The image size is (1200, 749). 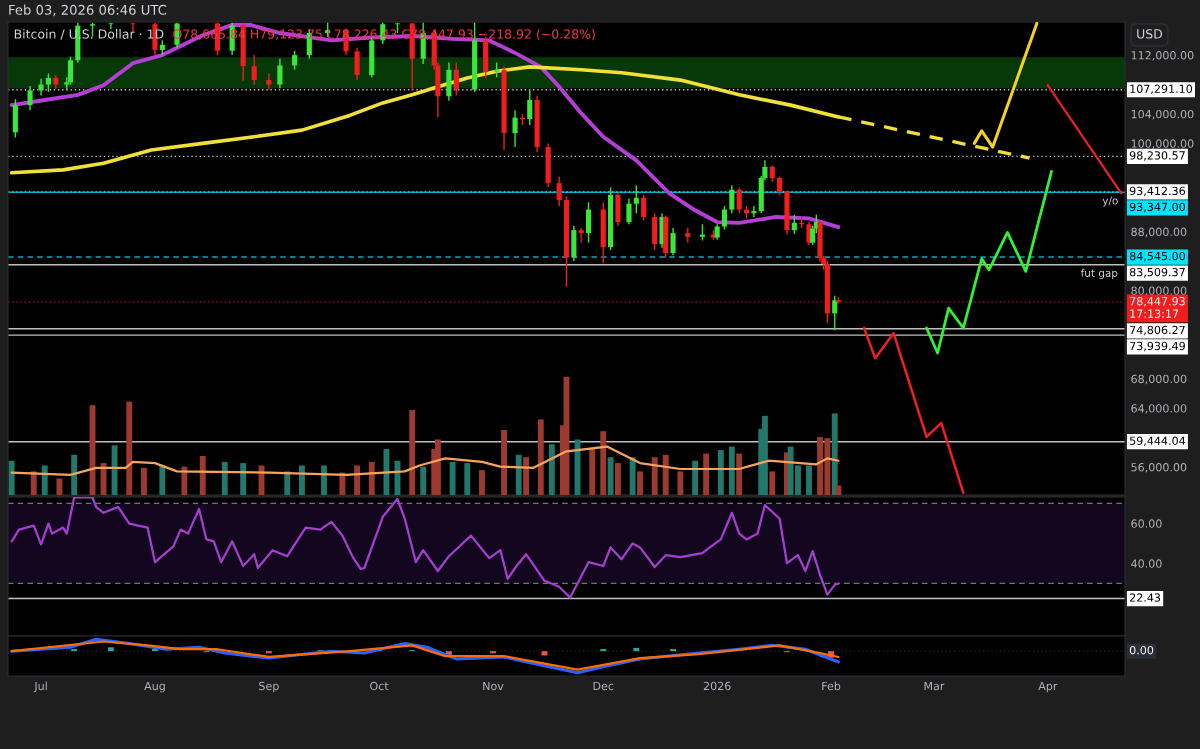 What do you see at coordinates (1157, 256) in the screenshot?
I see `ref-line-label: 84,545.00` at bounding box center [1157, 256].